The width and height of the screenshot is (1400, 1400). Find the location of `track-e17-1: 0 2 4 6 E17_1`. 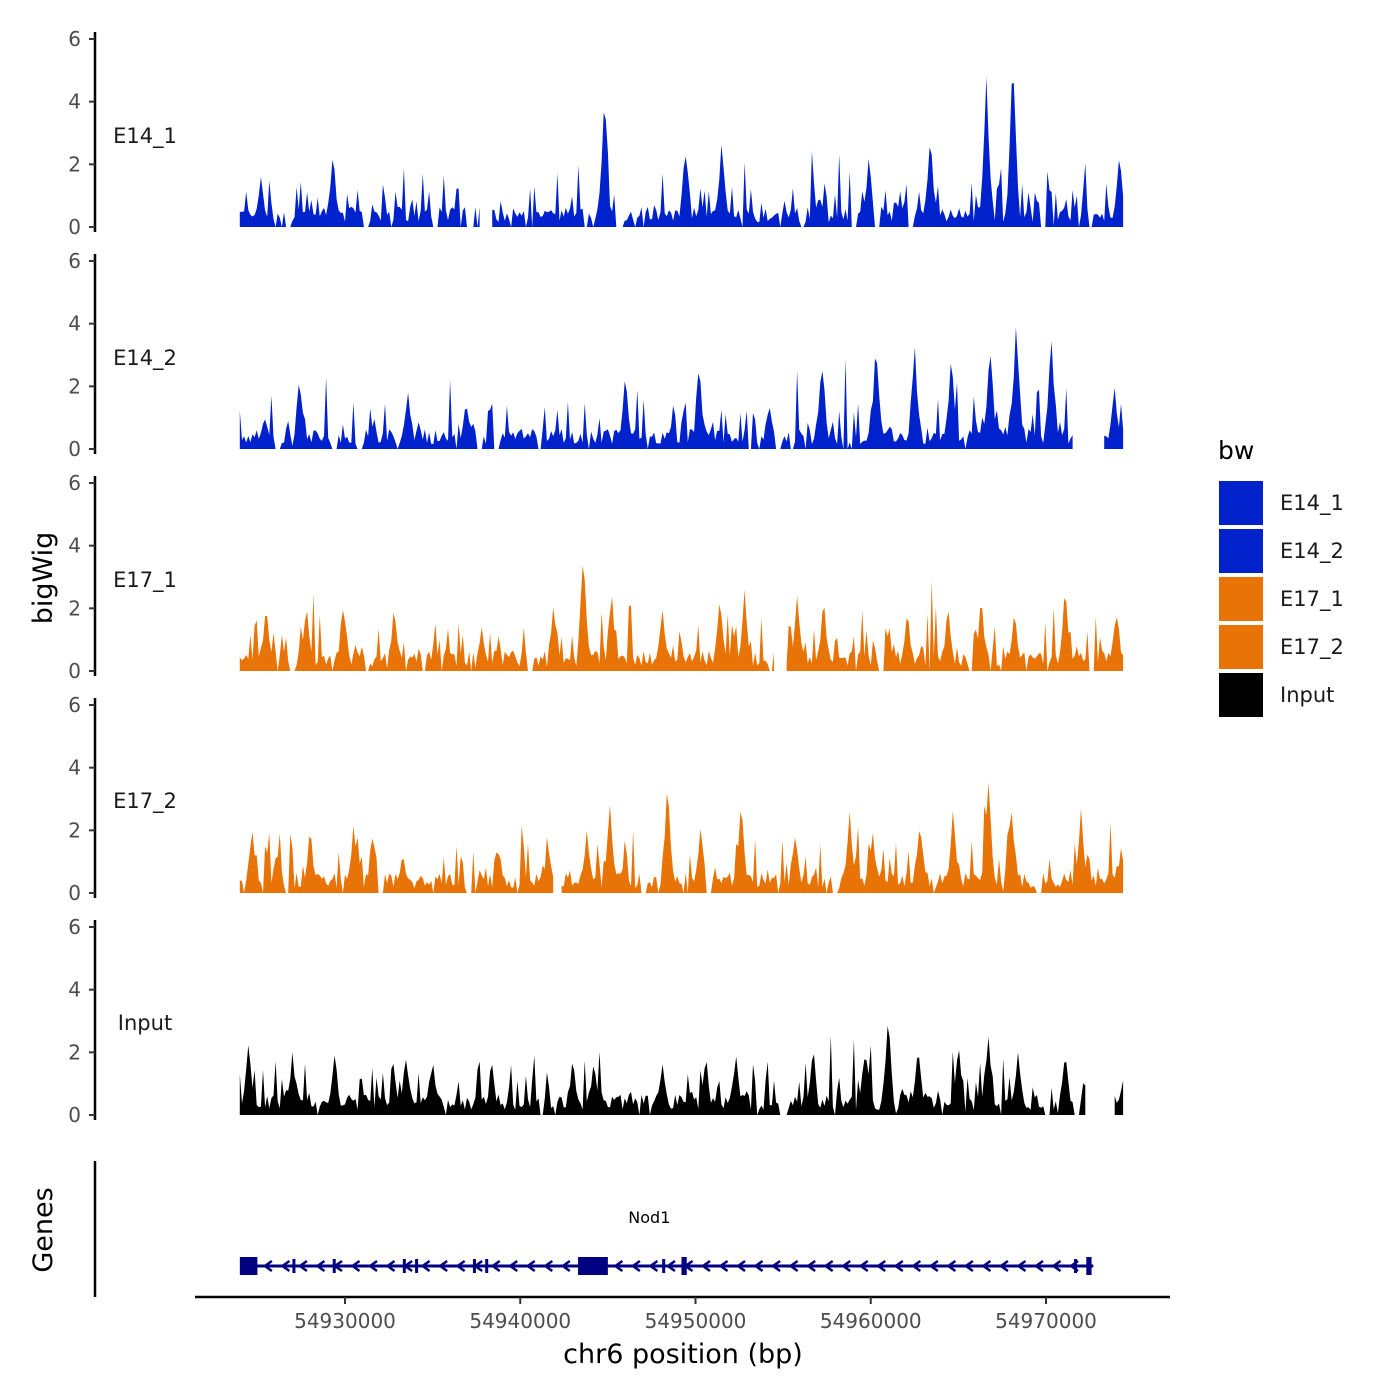

track-e17-1: 0 2 4 6 E17_1 is located at coordinates (596, 577).